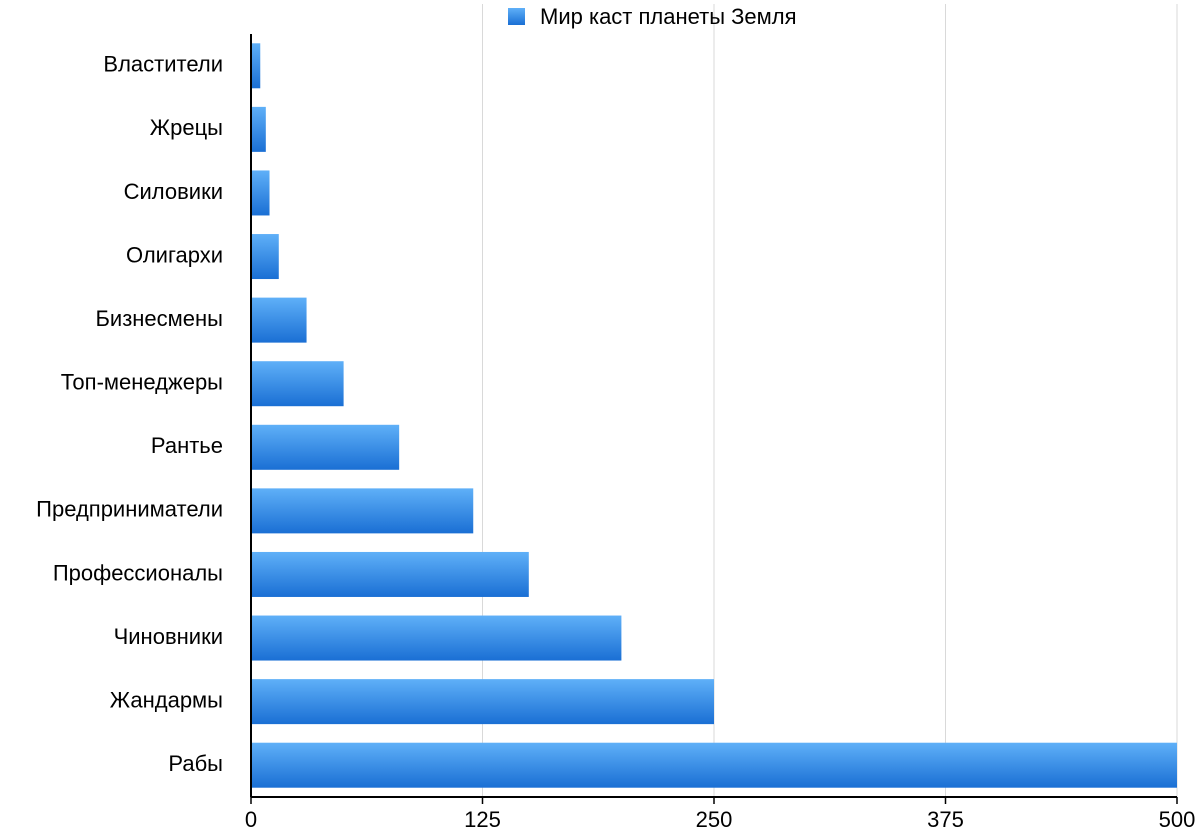 Image resolution: width=1200 pixels, height=834 pixels. I want to click on legend-label: Мир каст планеты Земля, so click(668, 16).